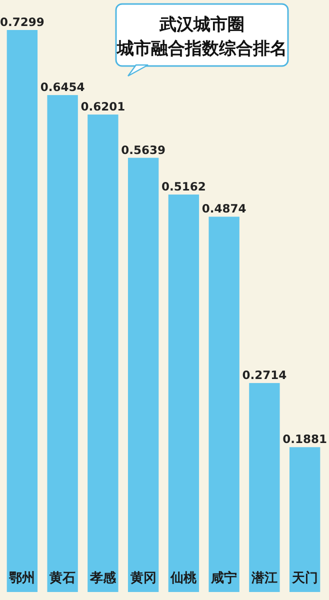 The height and width of the screenshot is (600, 329). What do you see at coordinates (142, 578) in the screenshot?
I see `x-tick-label: 黄冈` at bounding box center [142, 578].